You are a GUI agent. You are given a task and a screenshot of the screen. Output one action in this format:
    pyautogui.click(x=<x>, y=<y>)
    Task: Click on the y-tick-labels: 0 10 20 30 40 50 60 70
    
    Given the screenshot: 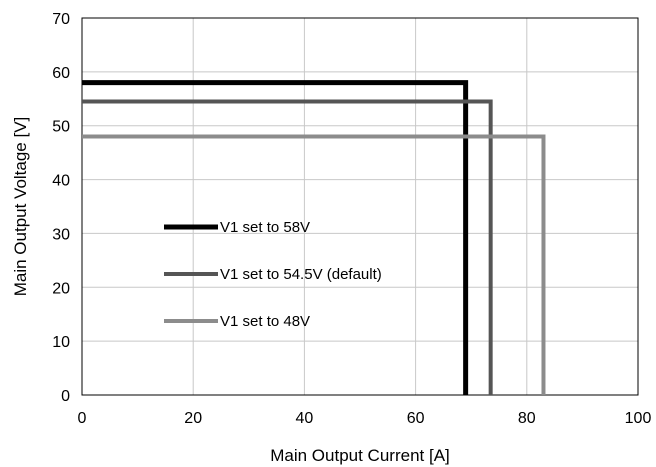 What is the action you would take?
    pyautogui.click(x=61, y=208)
    